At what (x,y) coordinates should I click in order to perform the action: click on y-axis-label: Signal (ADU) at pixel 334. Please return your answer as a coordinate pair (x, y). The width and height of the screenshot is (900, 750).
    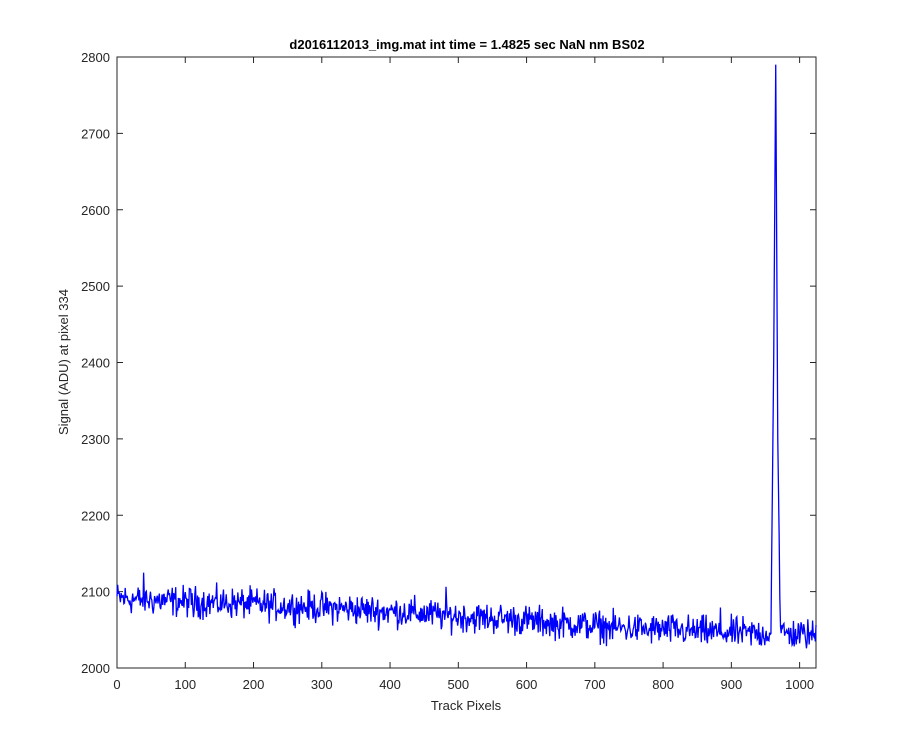
    Looking at the image, I should click on (63, 362).